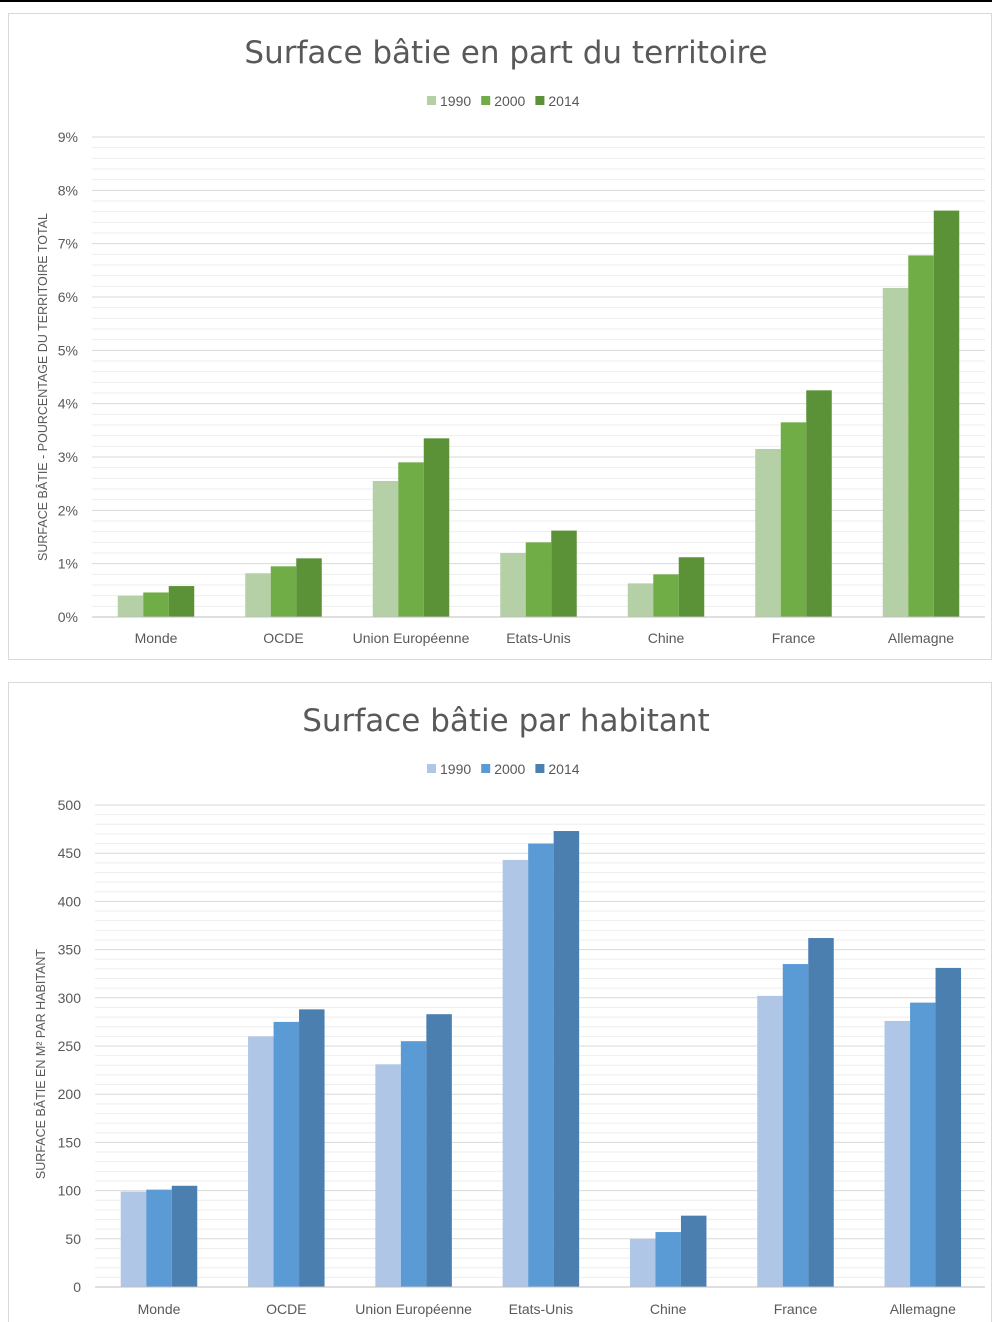  Describe the element at coordinates (563, 769) in the screenshot. I see `c2-legend-label-2014: 2014` at that location.